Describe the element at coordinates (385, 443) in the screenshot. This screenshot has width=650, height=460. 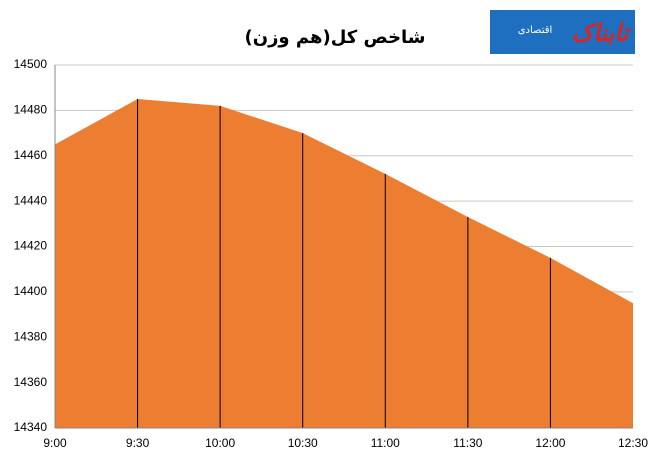
I see `x-tick-label: 11:00` at that location.